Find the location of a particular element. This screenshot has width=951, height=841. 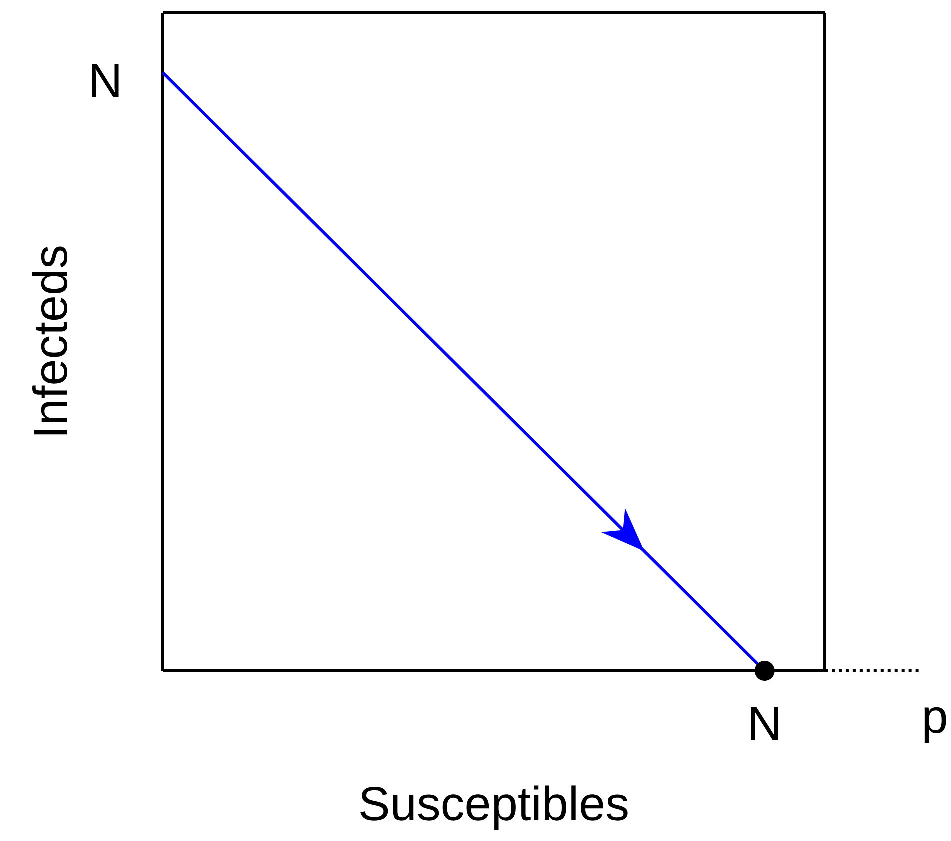

text: p is located at coordinates (935, 725).